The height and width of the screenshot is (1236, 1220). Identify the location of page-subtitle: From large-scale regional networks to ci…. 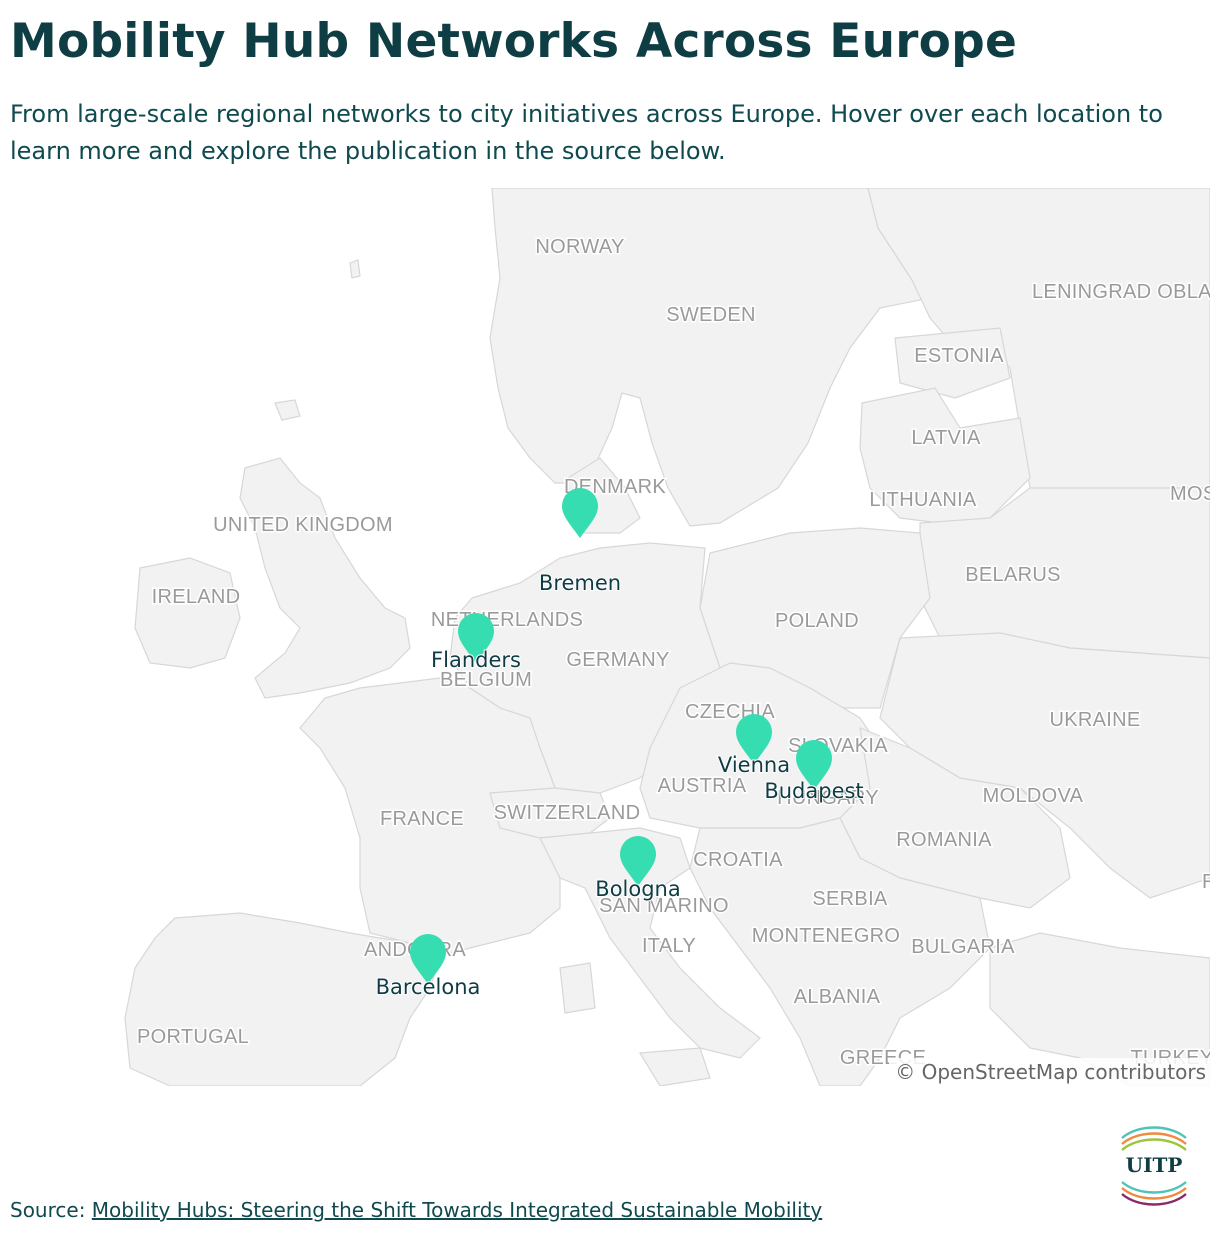
(586, 132).